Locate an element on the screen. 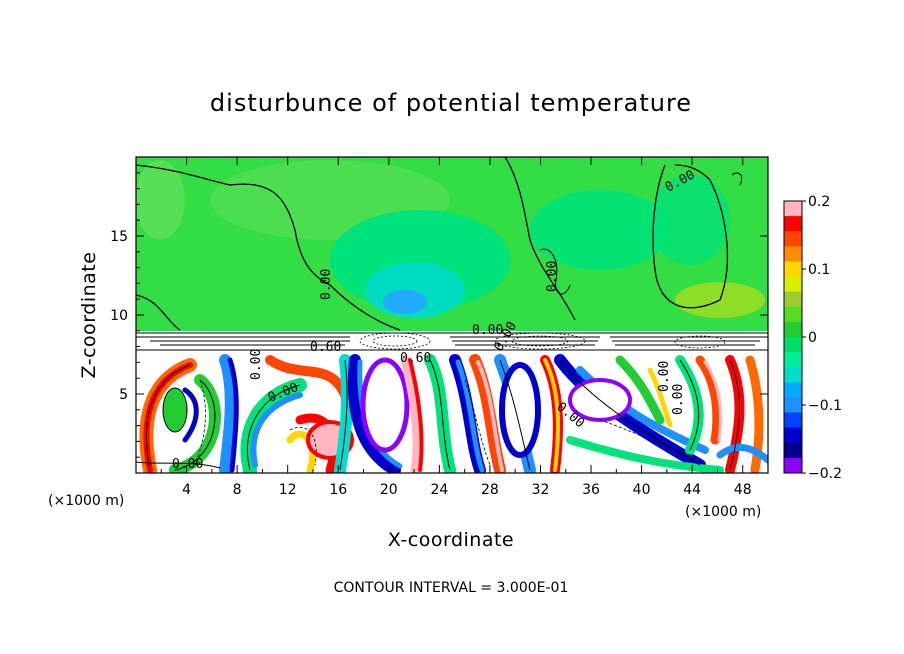 Image resolution: width=904 pixels, height=654 pixels. x-tick-label: 12 is located at coordinates (288, 490).